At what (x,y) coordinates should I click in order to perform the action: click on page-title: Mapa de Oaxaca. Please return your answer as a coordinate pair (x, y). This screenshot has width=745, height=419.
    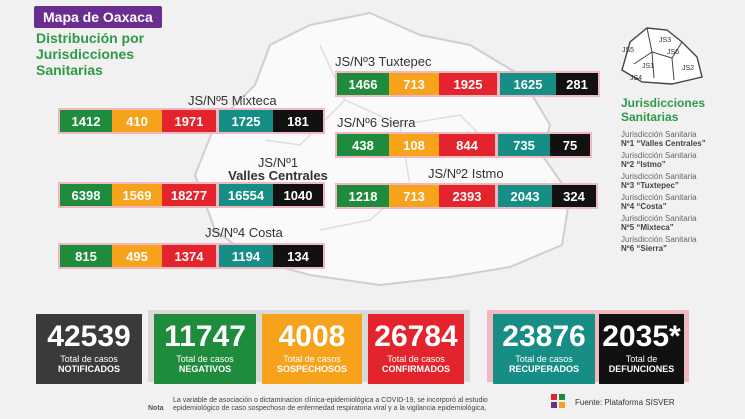
    Looking at the image, I should click on (98, 17).